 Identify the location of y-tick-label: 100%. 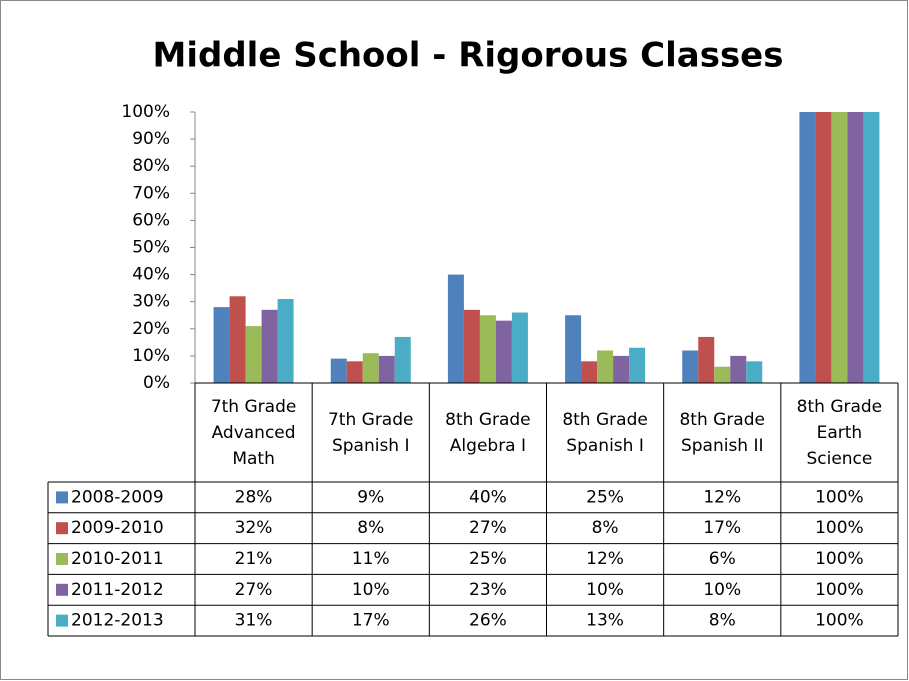
(145, 112).